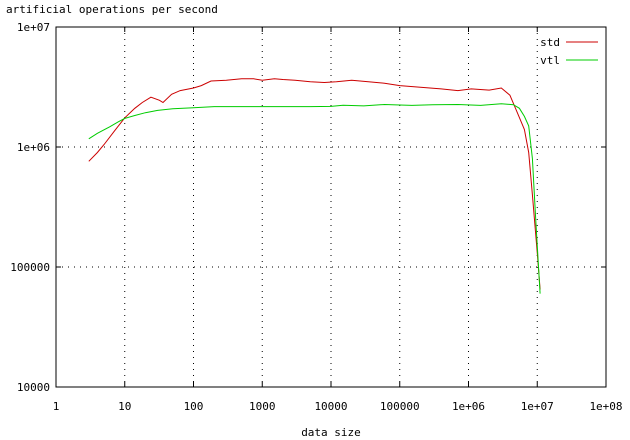 Image resolution: width=630 pixels, height=440 pixels. I want to click on x-tick-label: 1000, so click(262, 406).